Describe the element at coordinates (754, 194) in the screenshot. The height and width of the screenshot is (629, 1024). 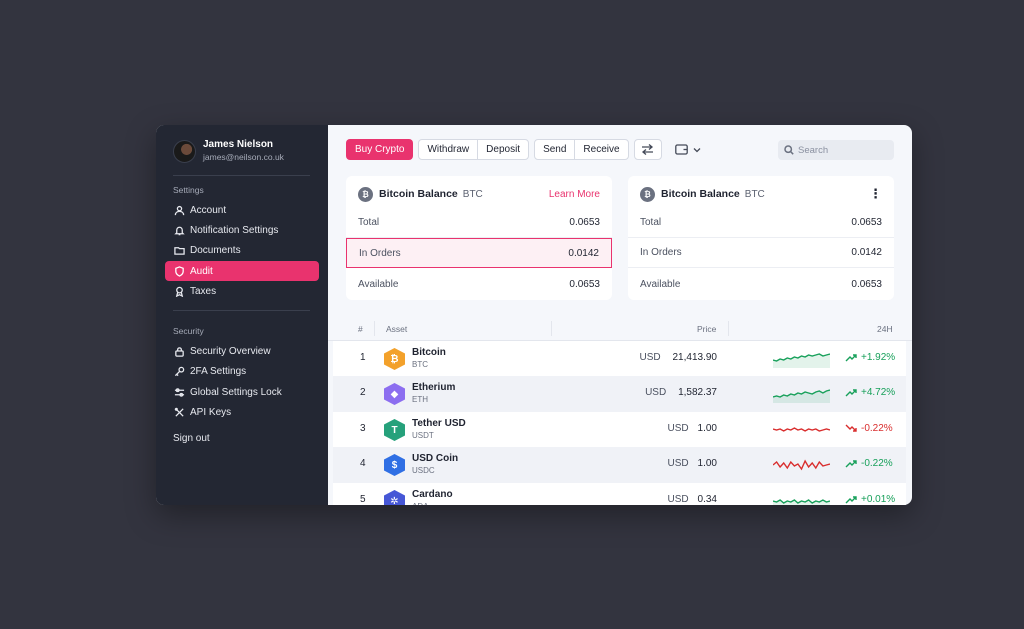
I see `card-symbol: BTC` at that location.